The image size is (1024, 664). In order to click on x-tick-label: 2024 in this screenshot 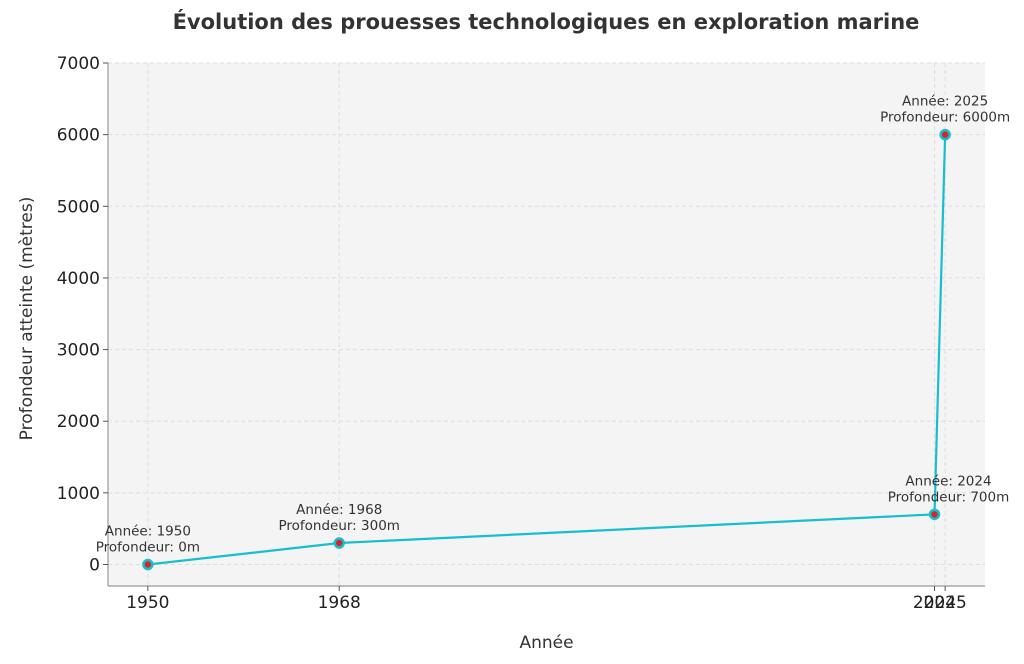, I will do `click(934, 603)`.